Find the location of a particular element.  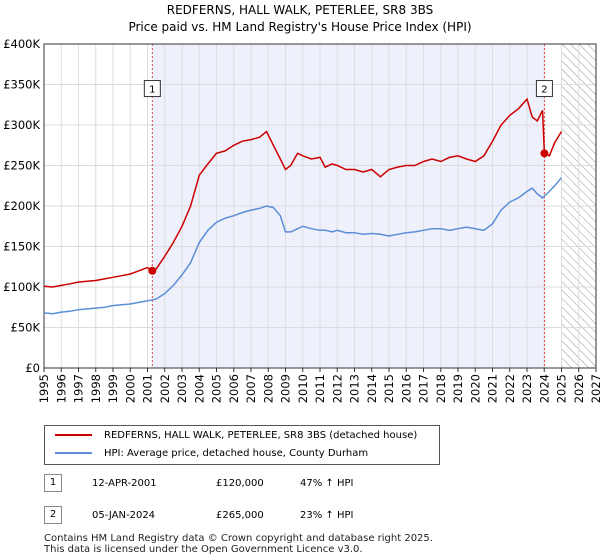

x-tick-label: 2016 is located at coordinates (406, 388).